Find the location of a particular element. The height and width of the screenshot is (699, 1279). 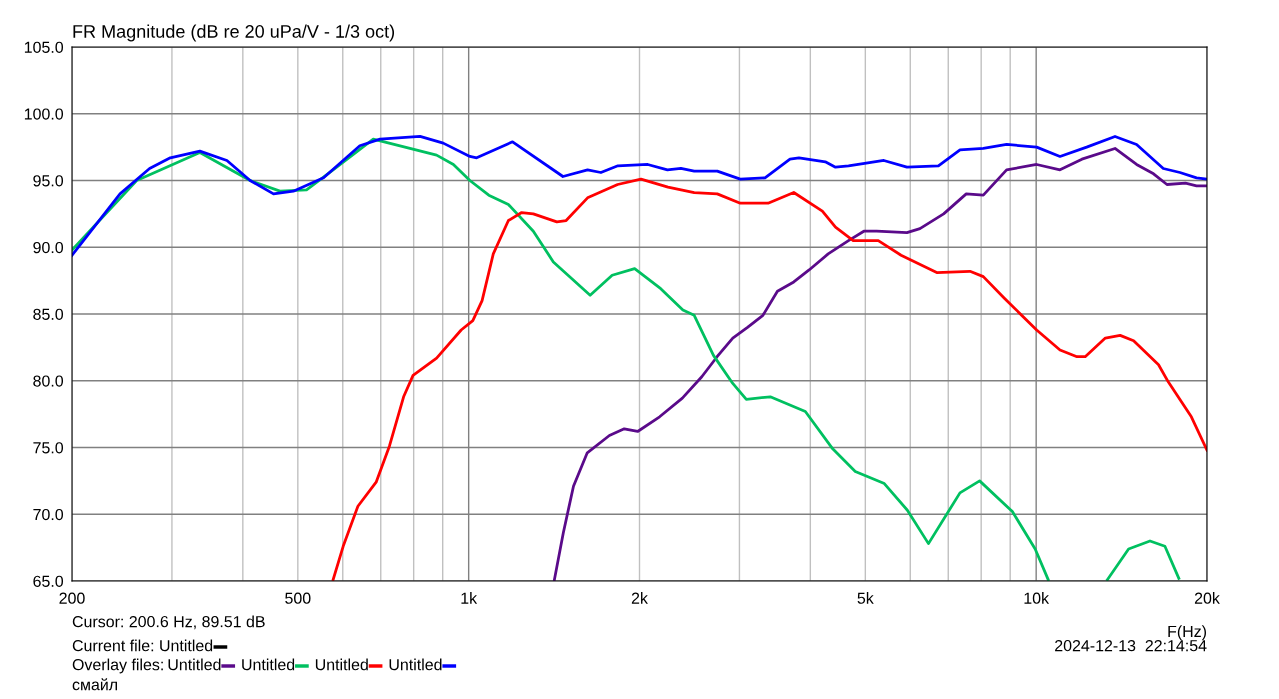

y-tick-label: 70.0 is located at coordinates (48, 514).